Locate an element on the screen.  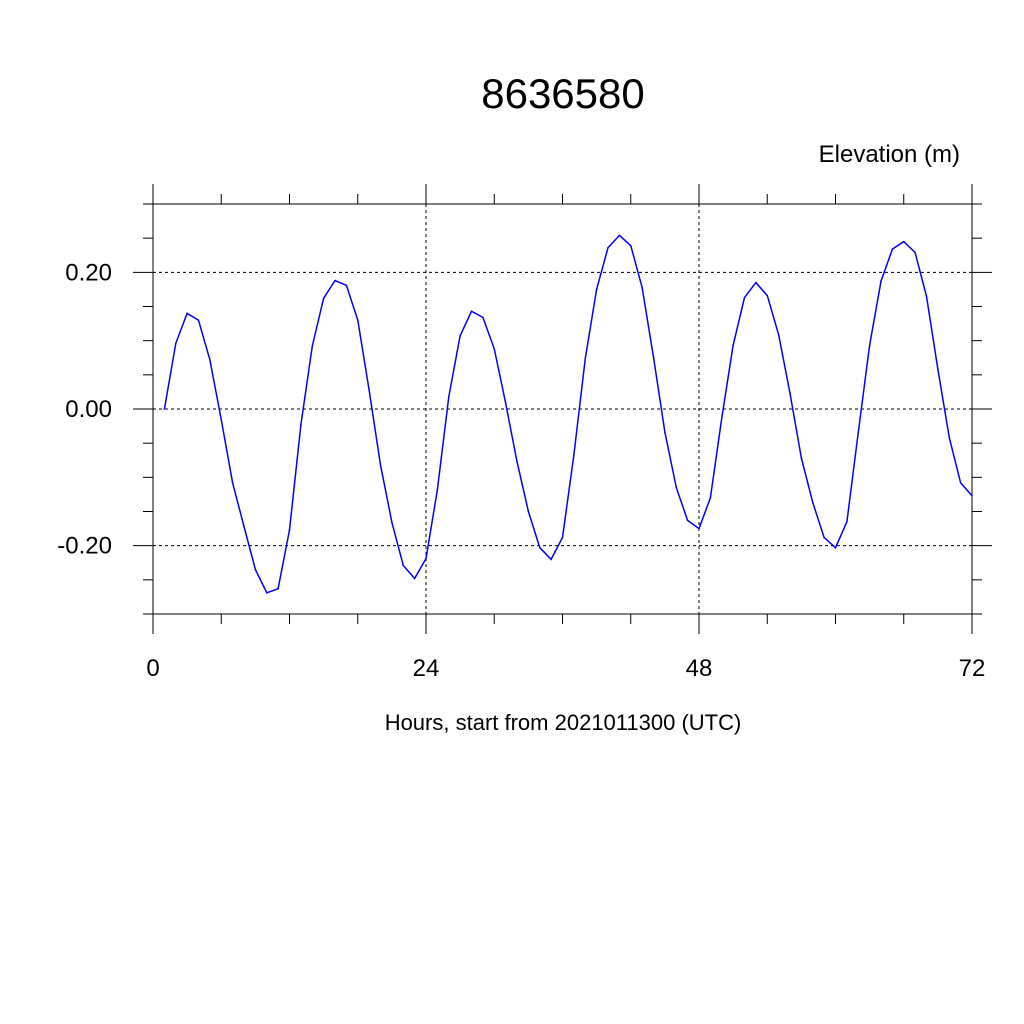
x-tick-label: 0 is located at coordinates (152, 668).